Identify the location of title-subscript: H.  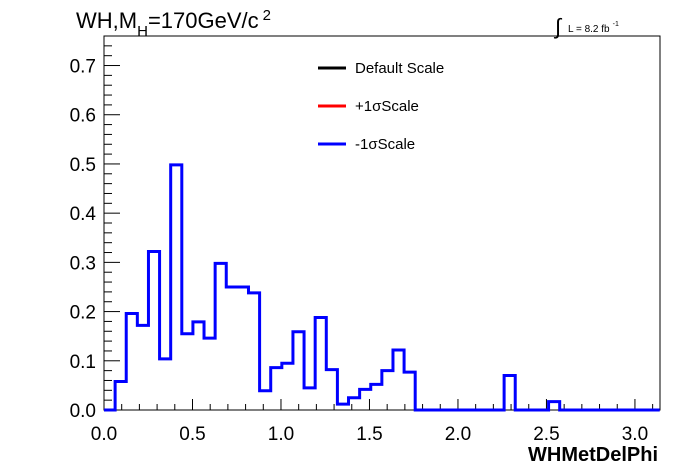
(142, 31).